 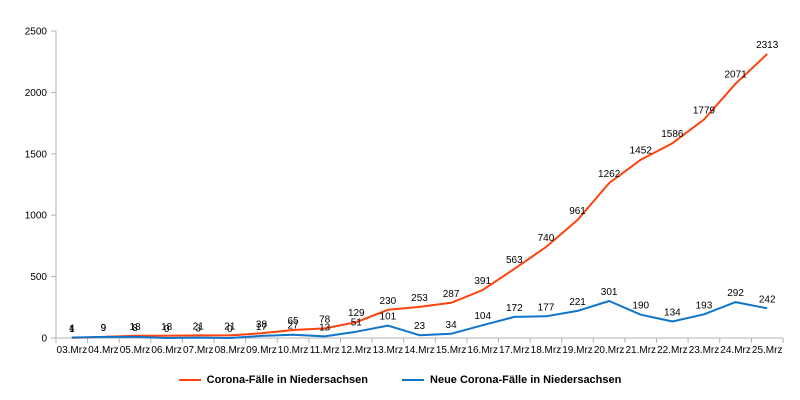 What do you see at coordinates (36, 216) in the screenshot?
I see `y-tick-label: 1000` at bounding box center [36, 216].